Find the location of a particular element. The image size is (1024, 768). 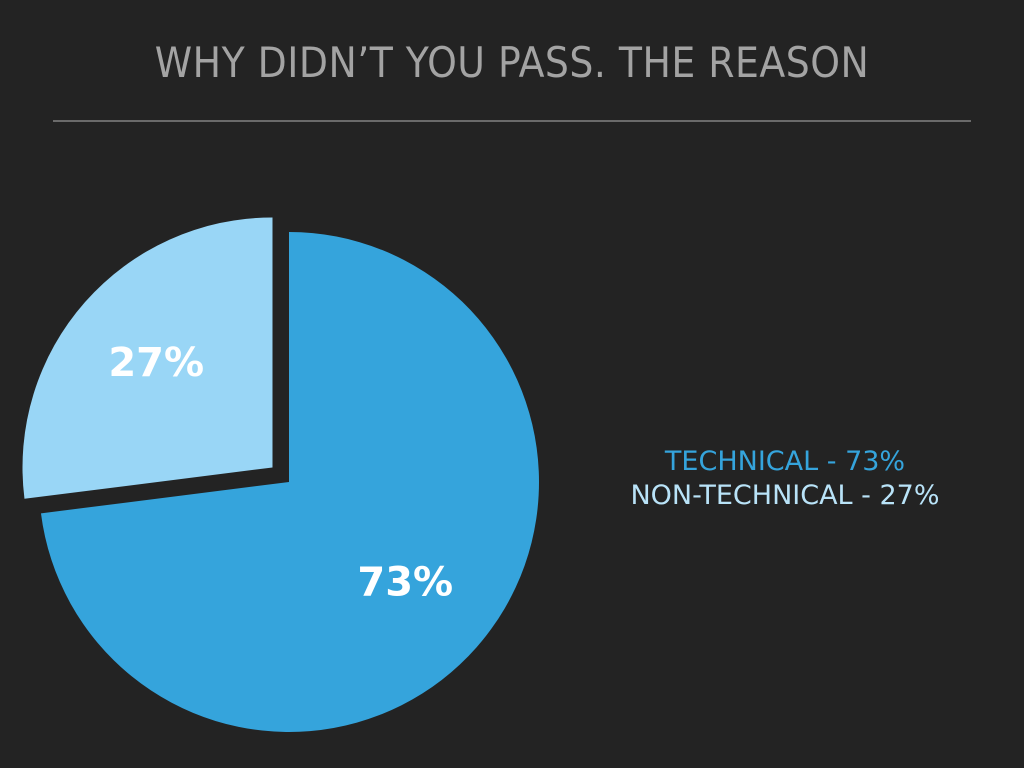

legend-item-non-technical: NON-TECHNICAL - 27% is located at coordinates (785, 495).